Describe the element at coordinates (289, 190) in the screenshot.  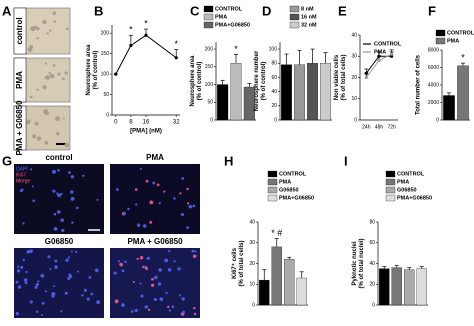
I see `legend-label: G06850` at that location.